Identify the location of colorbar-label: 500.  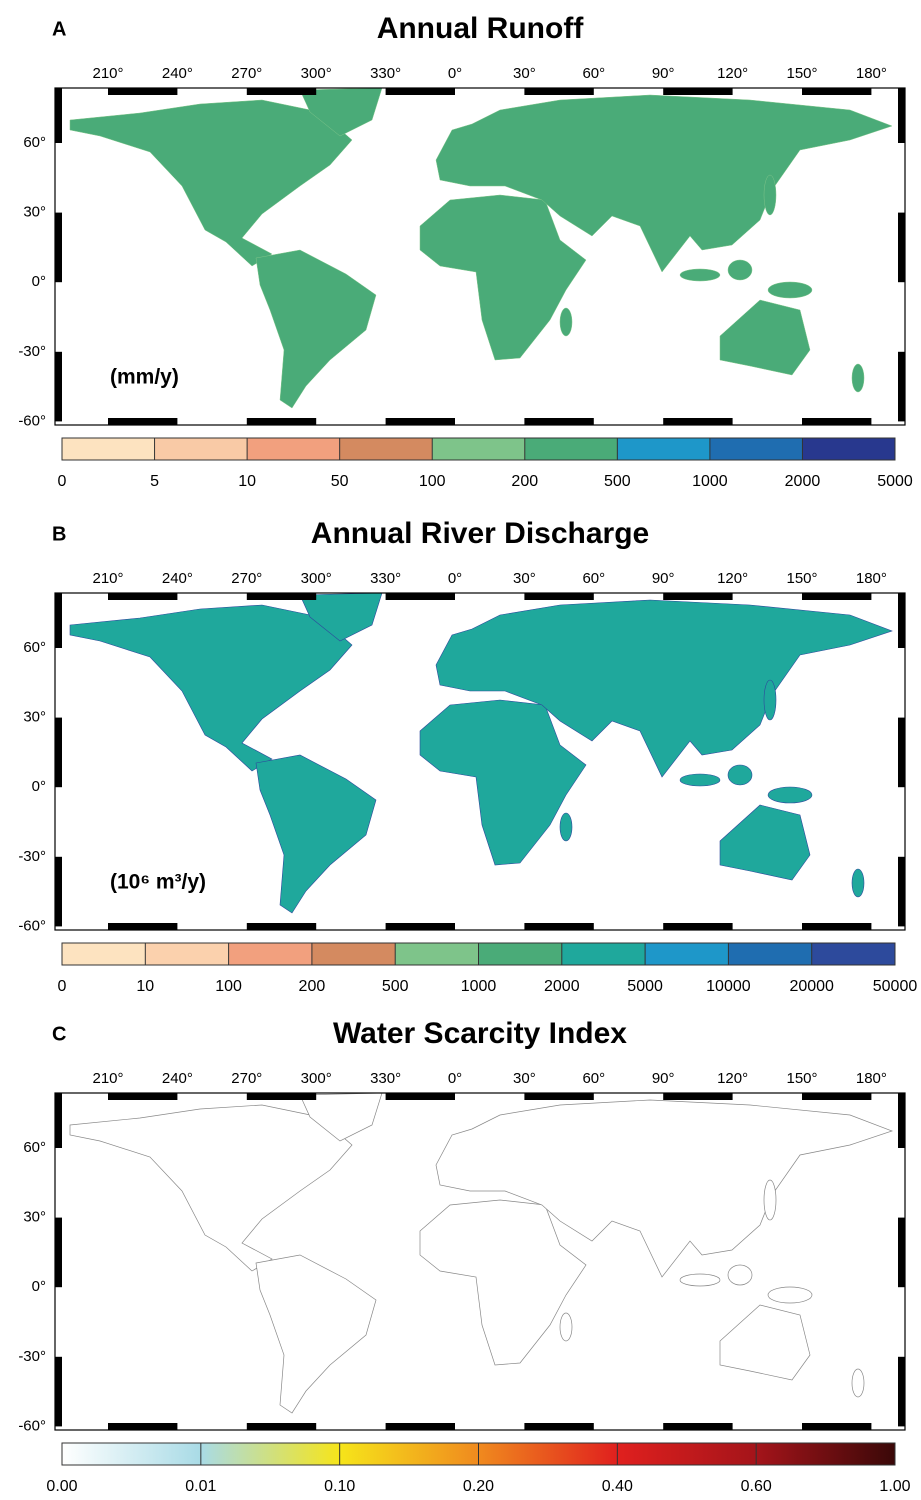
(617, 481).